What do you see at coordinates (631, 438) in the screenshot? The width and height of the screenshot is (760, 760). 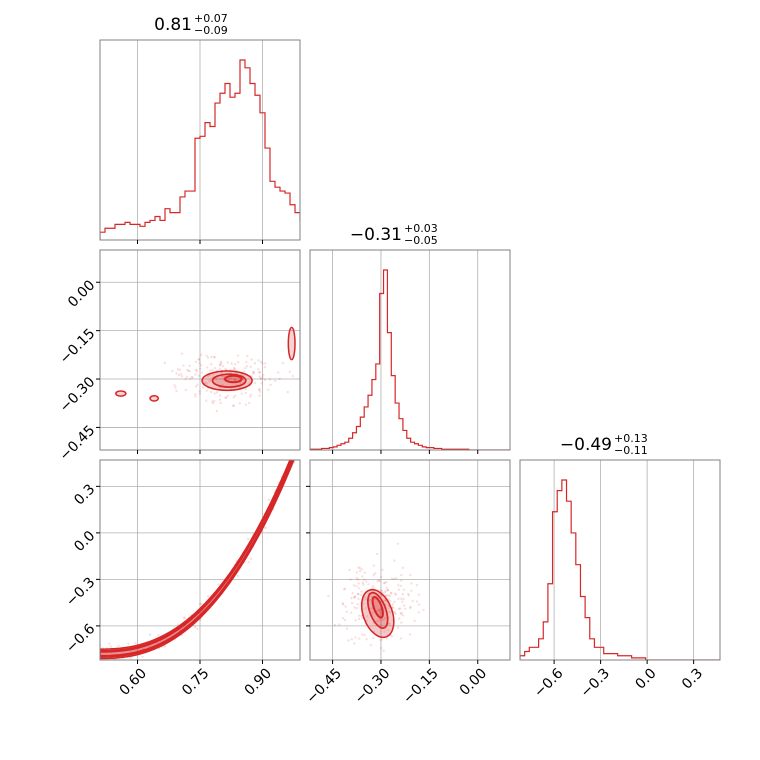 I see `panel-title-plus-2: +0.13` at bounding box center [631, 438].